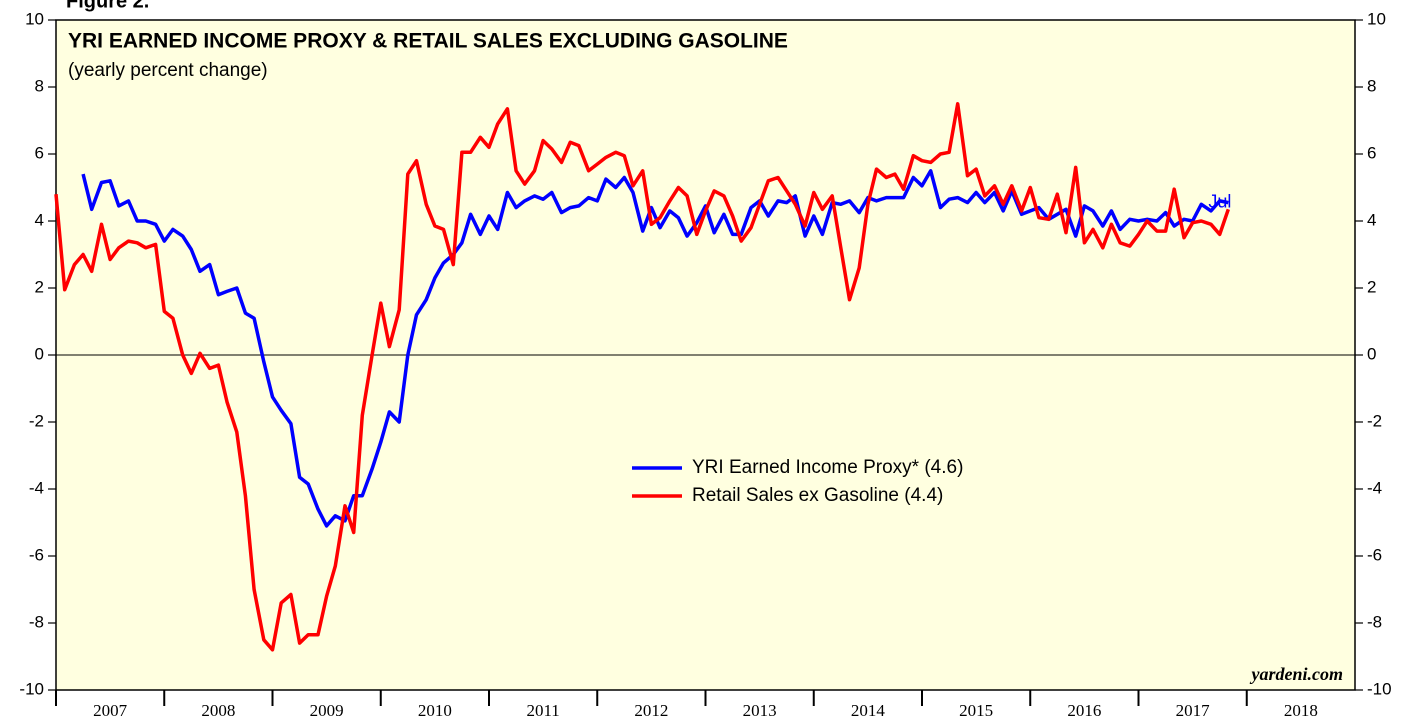 The height and width of the screenshot is (721, 1419). What do you see at coordinates (34, 18) in the screenshot?
I see `y-tick-label: 10` at bounding box center [34, 18].